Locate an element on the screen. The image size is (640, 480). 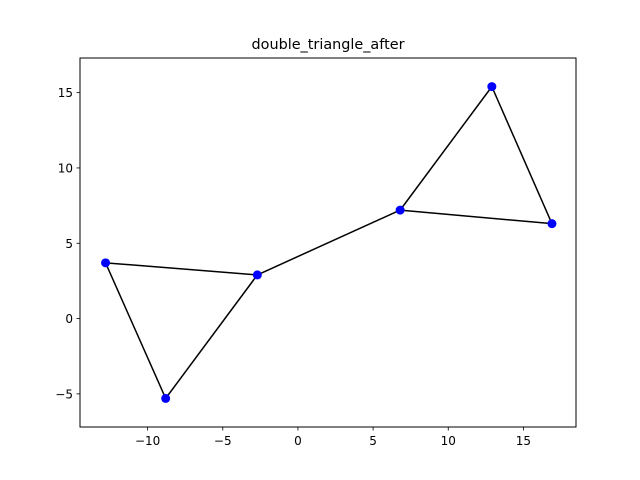
chart-title: double_triangle_after is located at coordinates (328, 45).